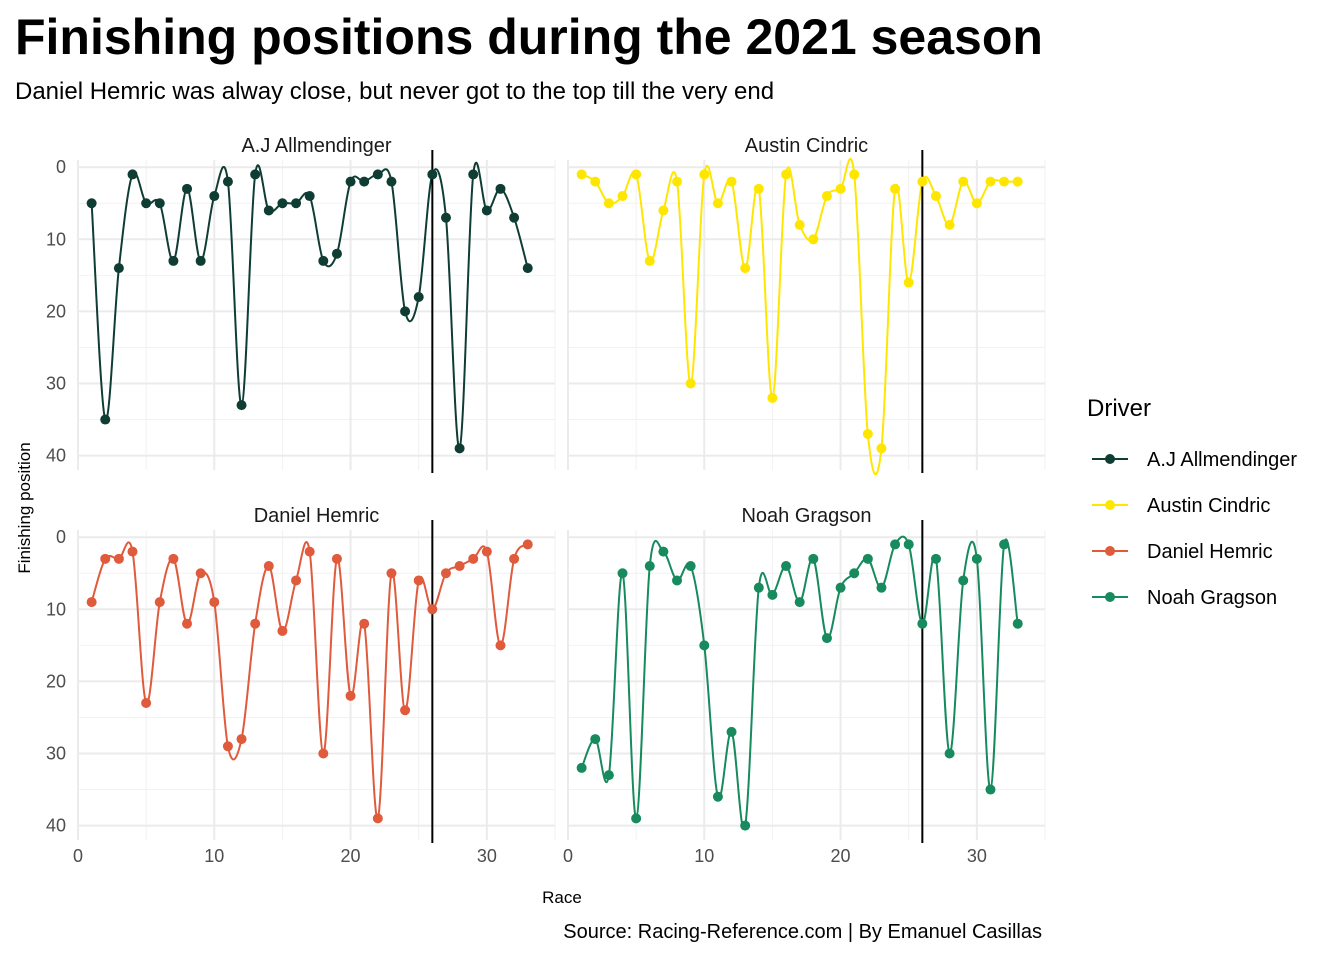  What do you see at coordinates (301, 304) in the screenshot?
I see `facet-a-j-allmendinger: A.J Allmendinger 0 10 20 30 40` at bounding box center [301, 304].